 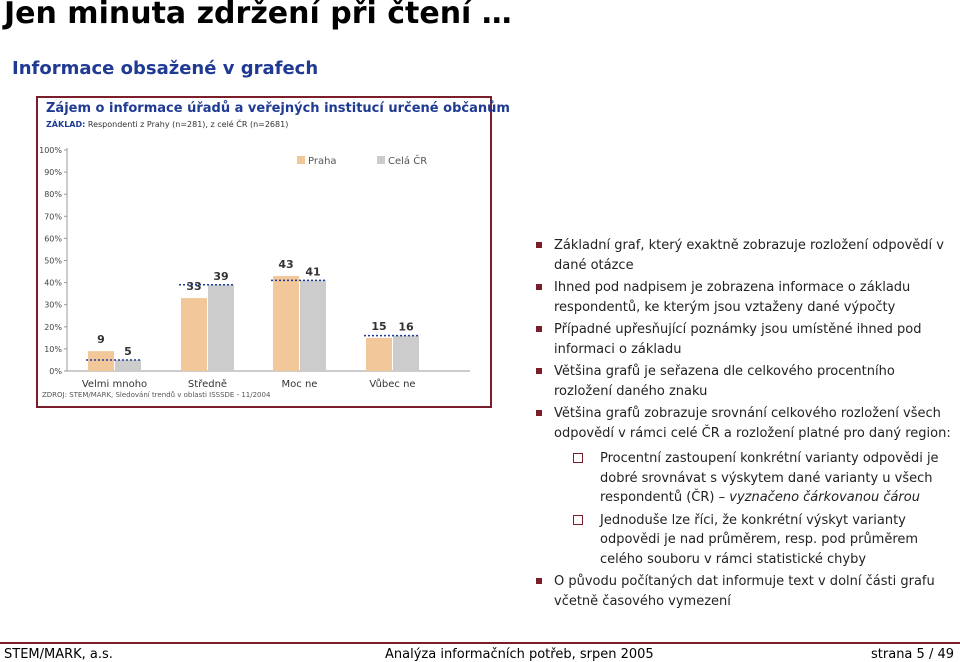 What do you see at coordinates (193, 286) in the screenshot?
I see `data-label: 33` at bounding box center [193, 286].